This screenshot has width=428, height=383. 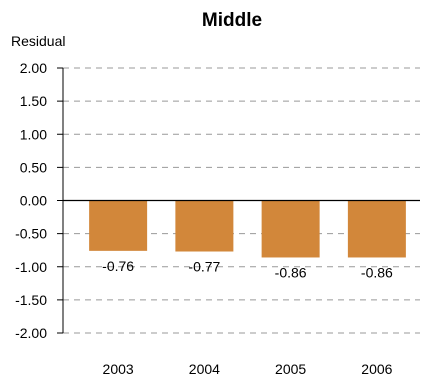 What do you see at coordinates (118, 266) in the screenshot?
I see `data-label-2003: -0.76` at bounding box center [118, 266].